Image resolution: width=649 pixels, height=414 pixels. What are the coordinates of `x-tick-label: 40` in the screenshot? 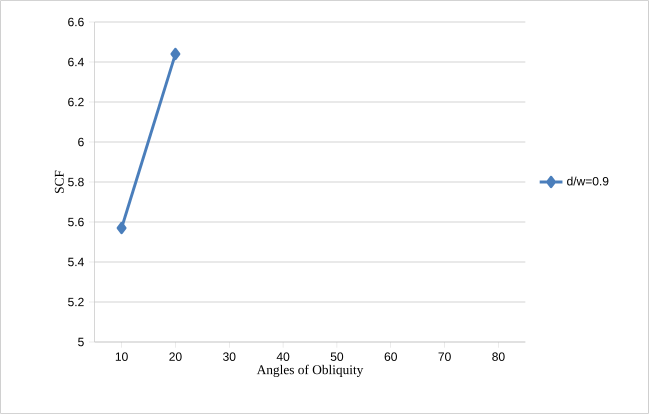 It's located at (283, 356).